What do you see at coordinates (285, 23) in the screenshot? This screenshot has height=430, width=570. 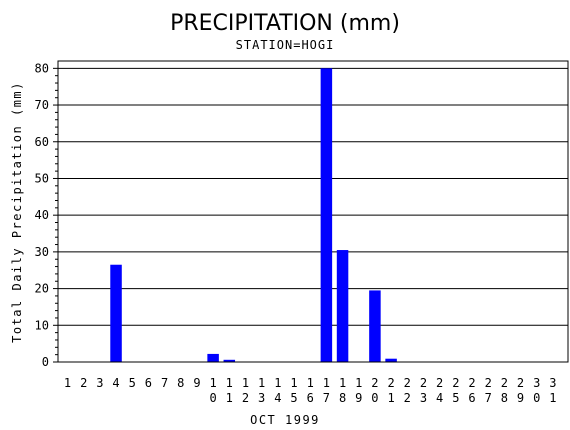 I see `chart-title: PRECIPITATION (mm)` at bounding box center [285, 23].